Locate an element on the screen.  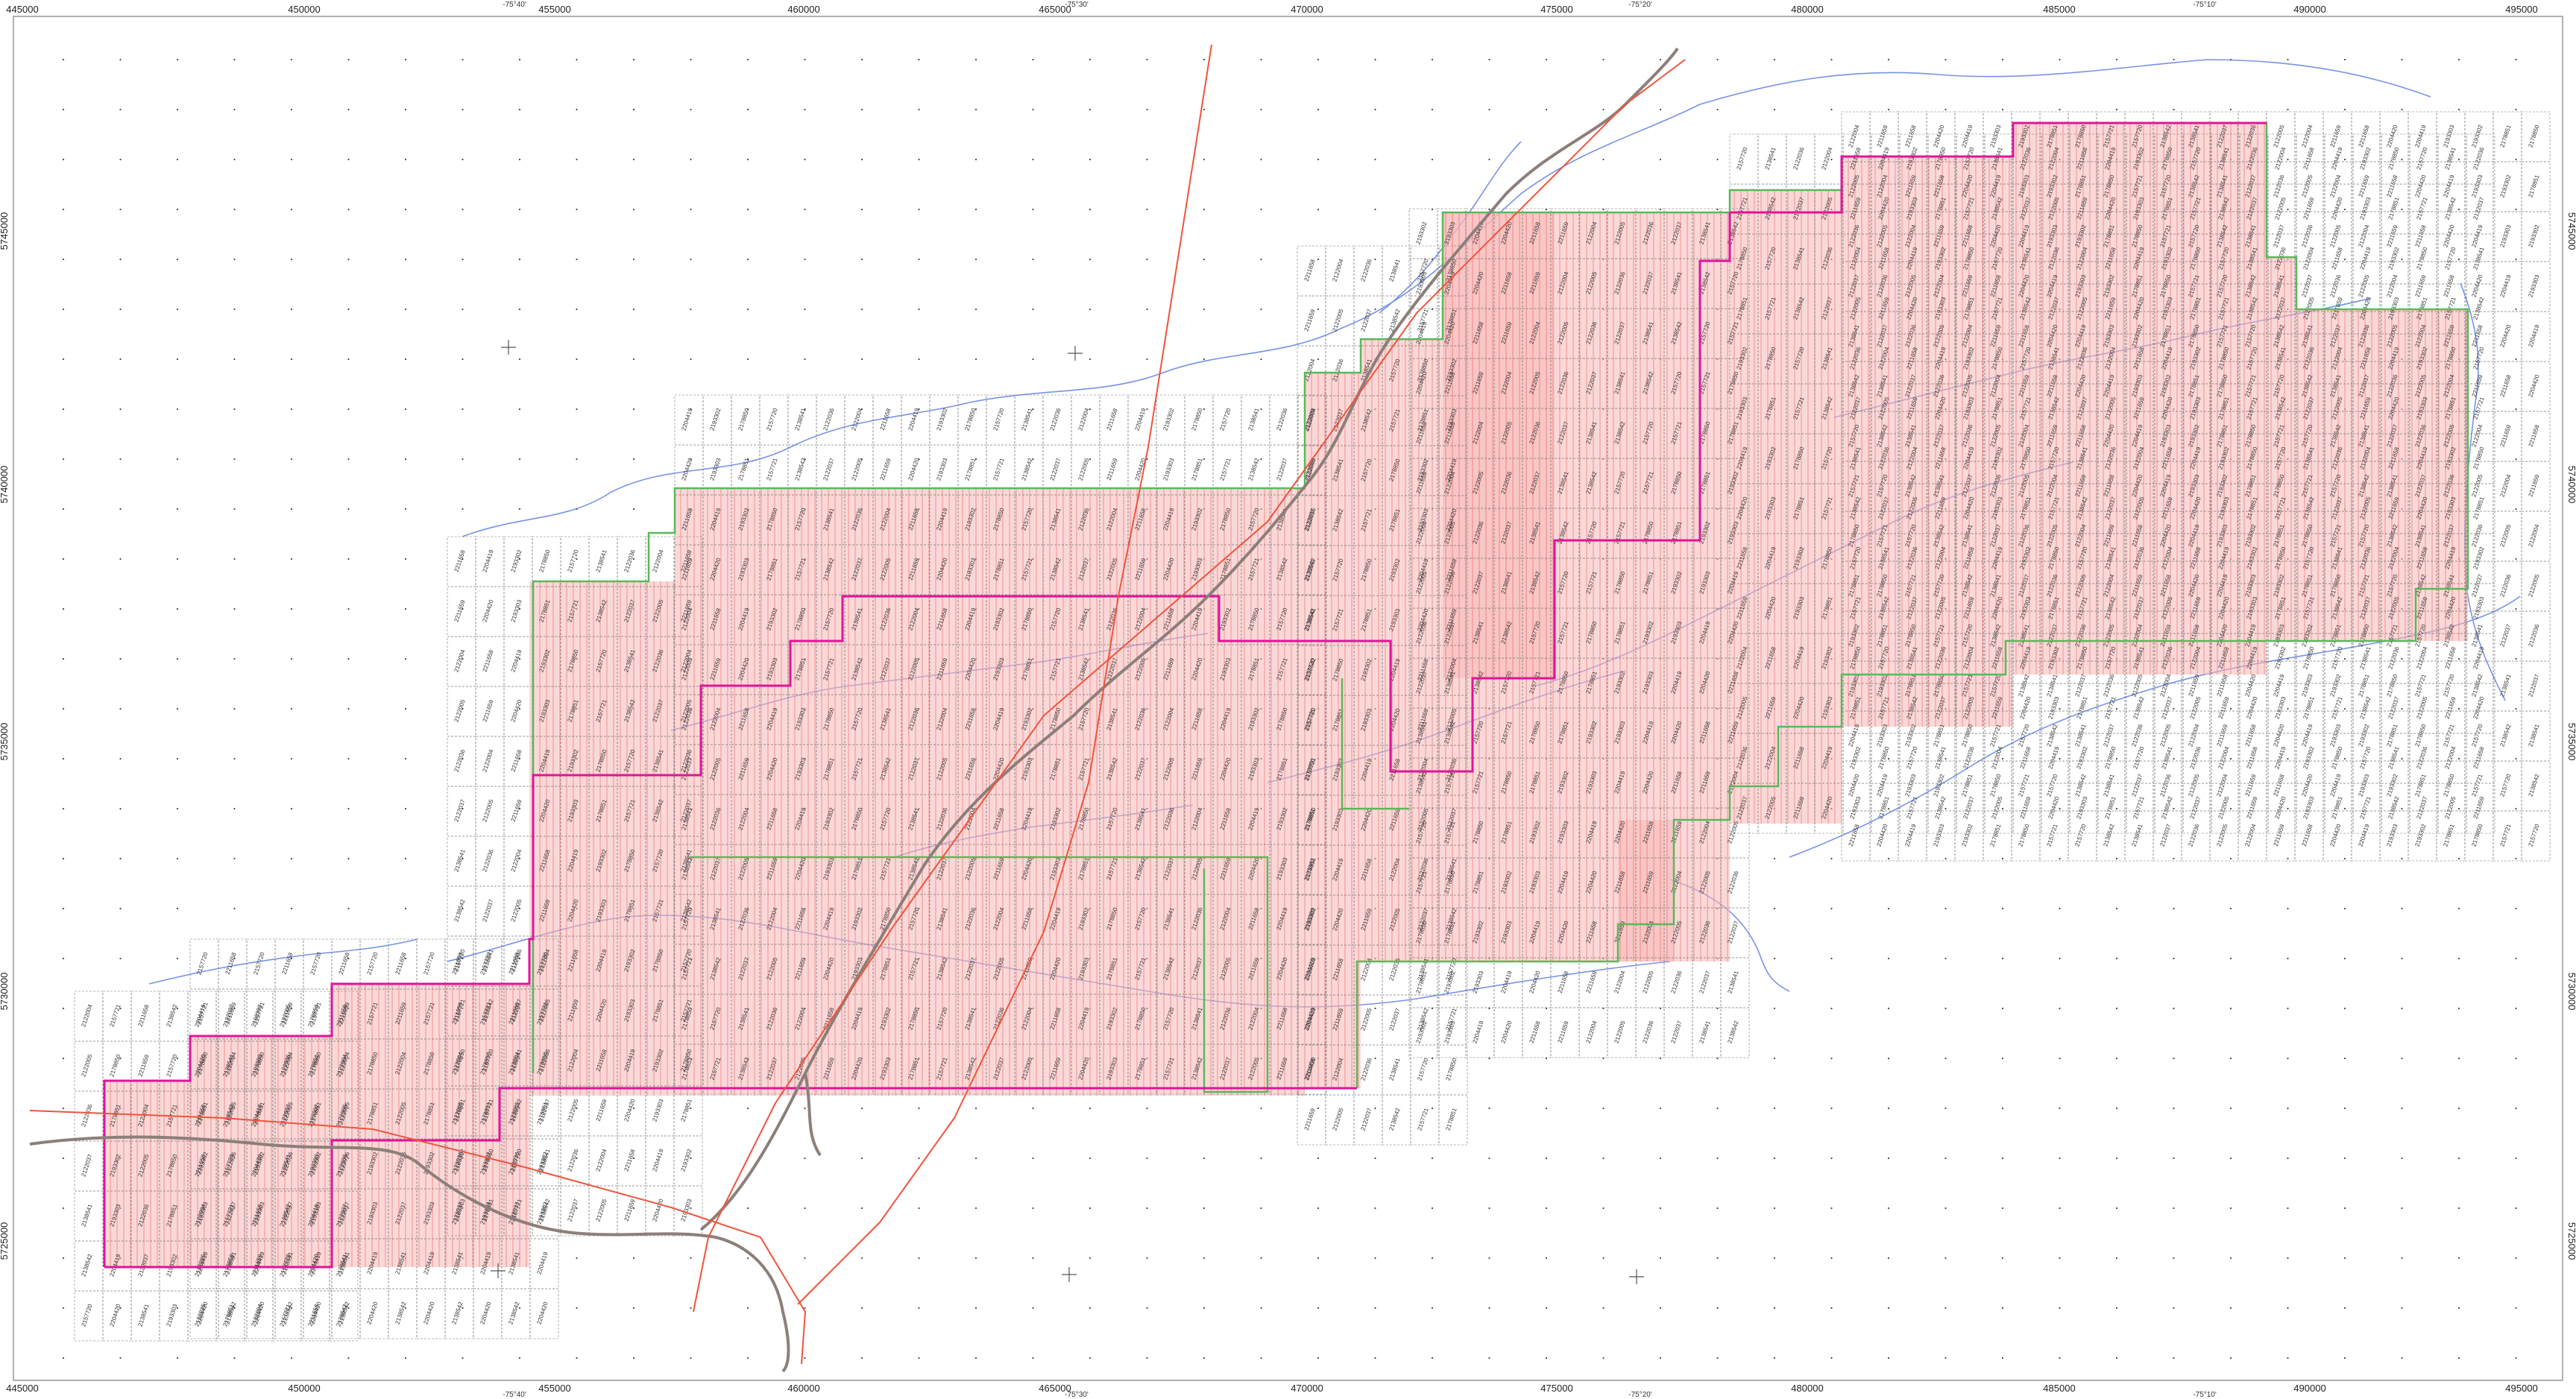
bottom-longitude-labels: -75°40' -75°30' -75°20' -75°10' is located at coordinates (1360, 1395).